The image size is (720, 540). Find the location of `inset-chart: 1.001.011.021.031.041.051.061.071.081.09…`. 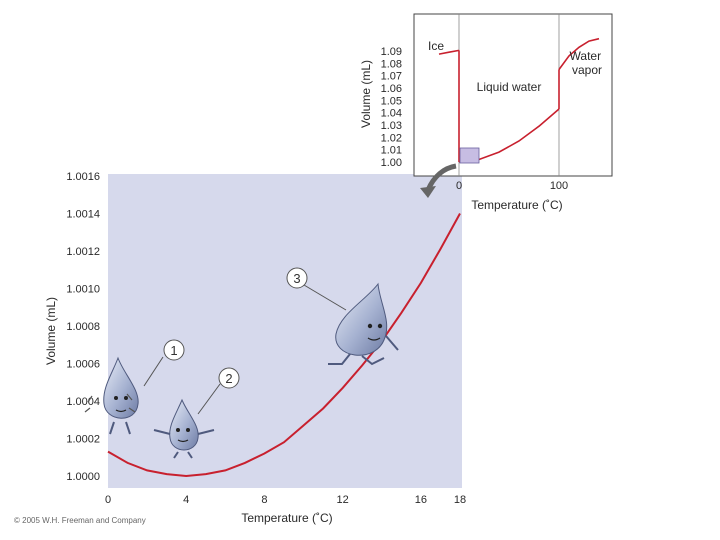

inset-chart: 1.001.011.021.031.041.051.061.071.081.09… is located at coordinates (486, 112).